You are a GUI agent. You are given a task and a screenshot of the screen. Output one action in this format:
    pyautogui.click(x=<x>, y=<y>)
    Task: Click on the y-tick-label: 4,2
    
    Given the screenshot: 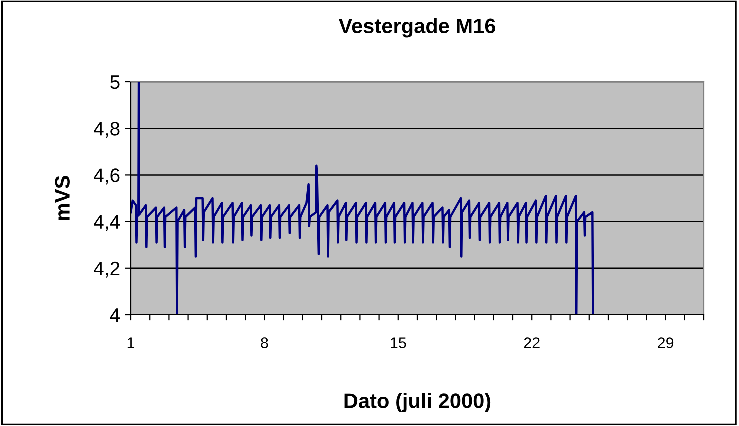 What is the action you would take?
    pyautogui.click(x=107, y=270)
    